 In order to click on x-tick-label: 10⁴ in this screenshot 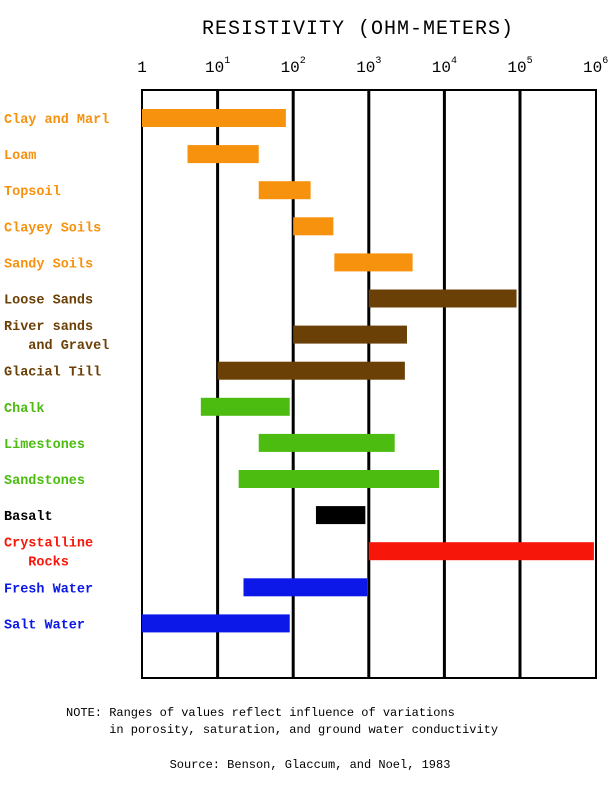, I will do `click(444, 66)`.